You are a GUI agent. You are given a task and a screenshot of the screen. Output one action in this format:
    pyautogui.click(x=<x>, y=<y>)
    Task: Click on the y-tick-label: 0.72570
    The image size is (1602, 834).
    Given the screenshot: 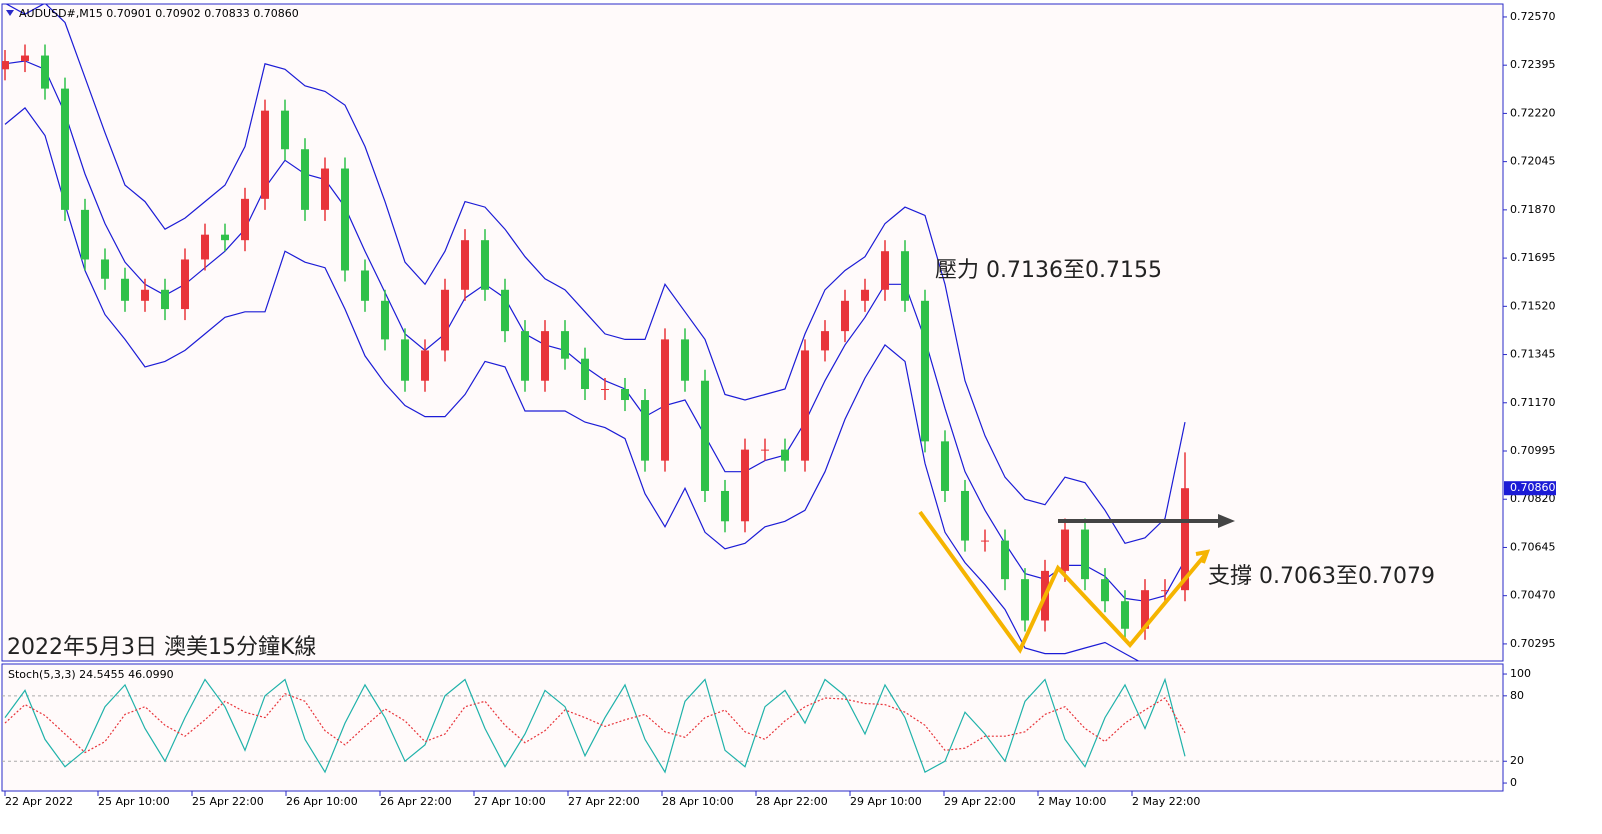 What is the action you would take?
    pyautogui.click(x=1533, y=16)
    